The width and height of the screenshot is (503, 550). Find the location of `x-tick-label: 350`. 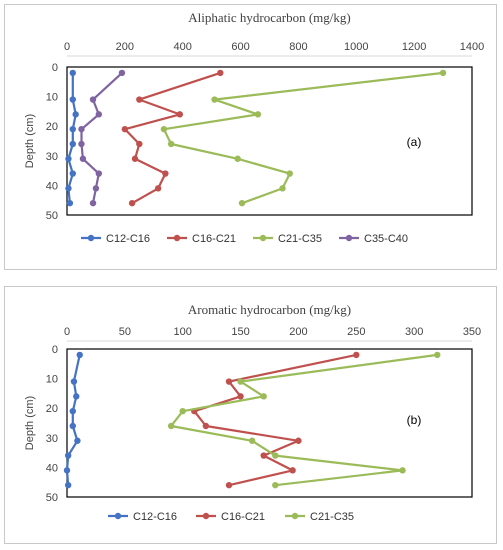

x-tick-label: 350 is located at coordinates (472, 332).